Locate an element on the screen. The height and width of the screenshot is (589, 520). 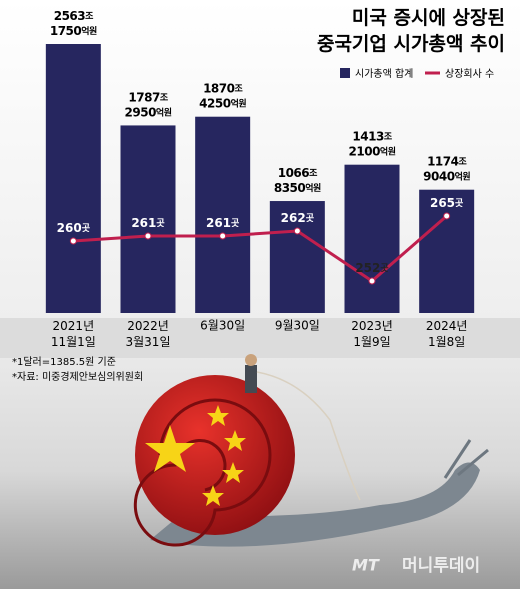
note: *1달러=1385.5원 기준 is located at coordinates (64, 362).